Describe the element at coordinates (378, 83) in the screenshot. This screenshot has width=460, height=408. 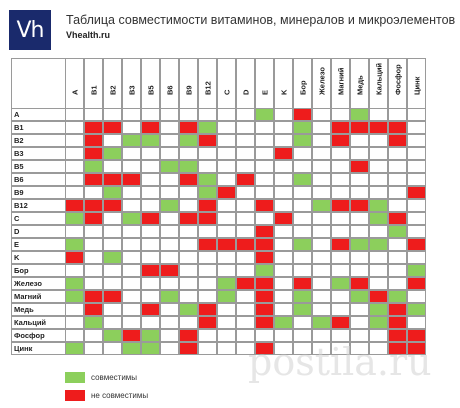
I see `column-header: Кальций` at that location.